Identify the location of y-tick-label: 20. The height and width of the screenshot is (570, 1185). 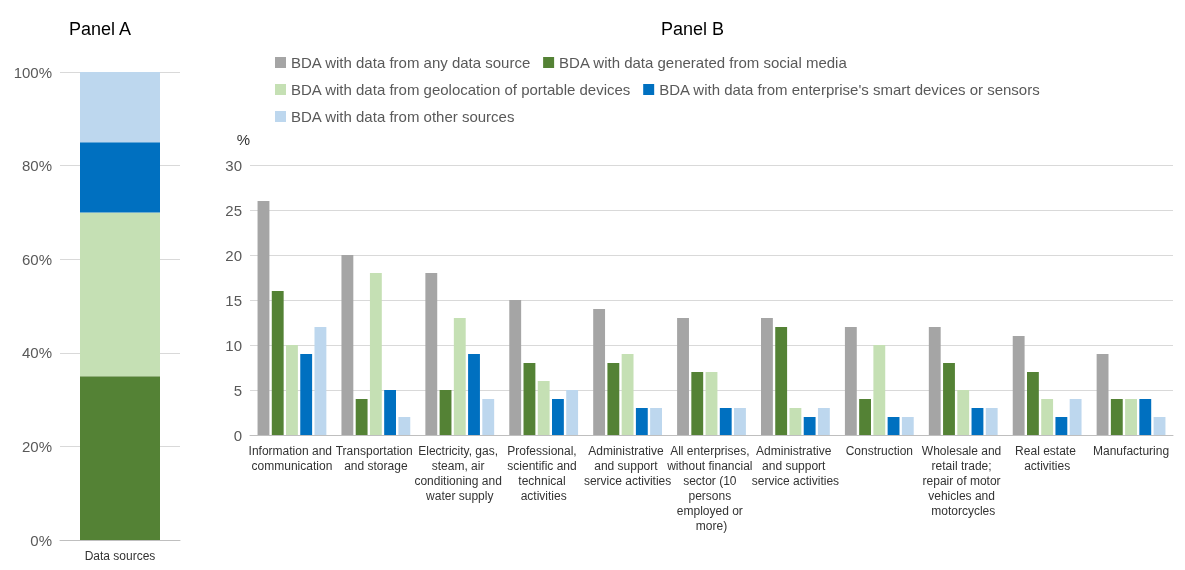
(233, 255).